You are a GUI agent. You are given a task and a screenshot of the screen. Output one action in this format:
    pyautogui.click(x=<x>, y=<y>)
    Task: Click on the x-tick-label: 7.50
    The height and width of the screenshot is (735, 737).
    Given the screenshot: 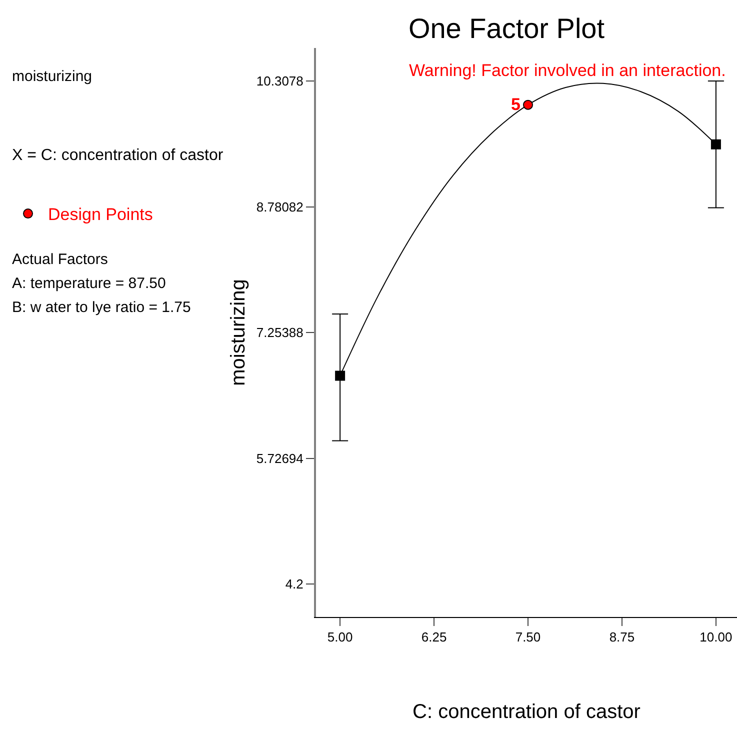 What is the action you would take?
    pyautogui.click(x=528, y=637)
    